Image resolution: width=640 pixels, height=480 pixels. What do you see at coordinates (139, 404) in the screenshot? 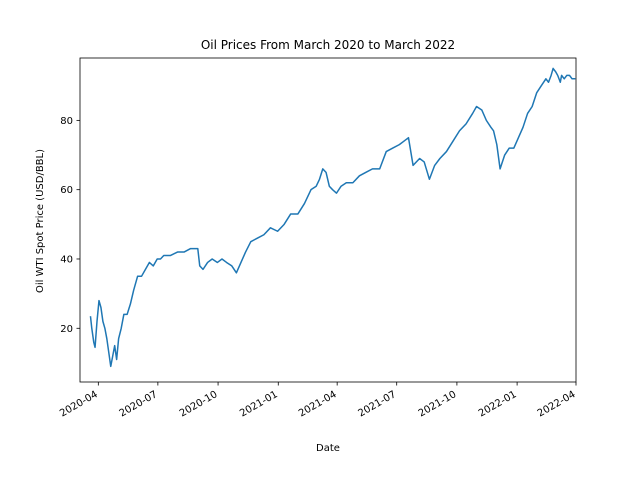
I see `x-tick-label: 2020-07` at bounding box center [139, 404].